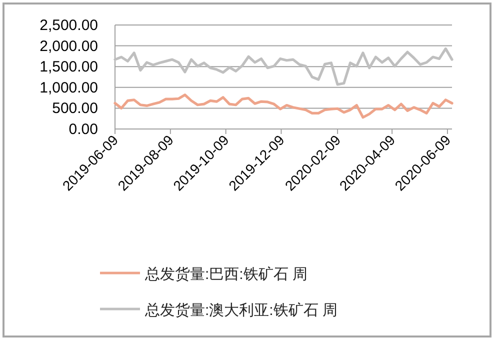 The height and width of the screenshot is (341, 495). Describe the element at coordinates (69, 67) in the screenshot. I see `y-tick-label: 1,500.00` at that location.